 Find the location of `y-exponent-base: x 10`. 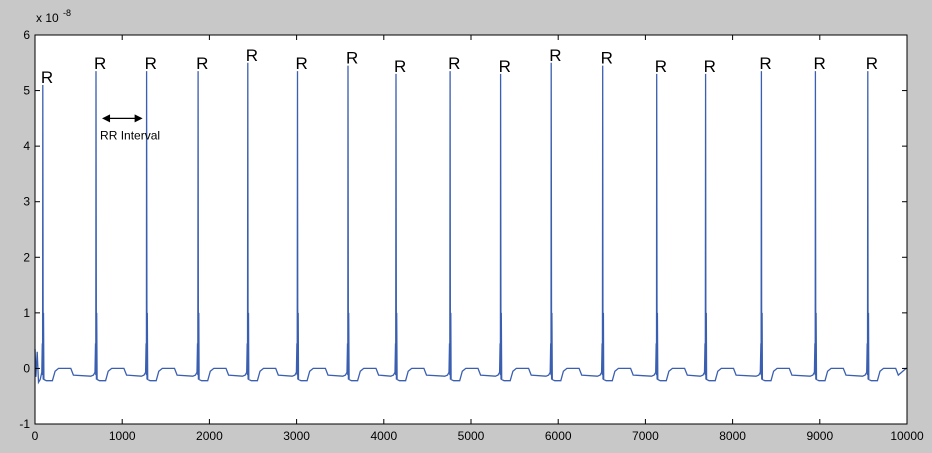

y-exponent-base: x 10 is located at coordinates (47, 18).